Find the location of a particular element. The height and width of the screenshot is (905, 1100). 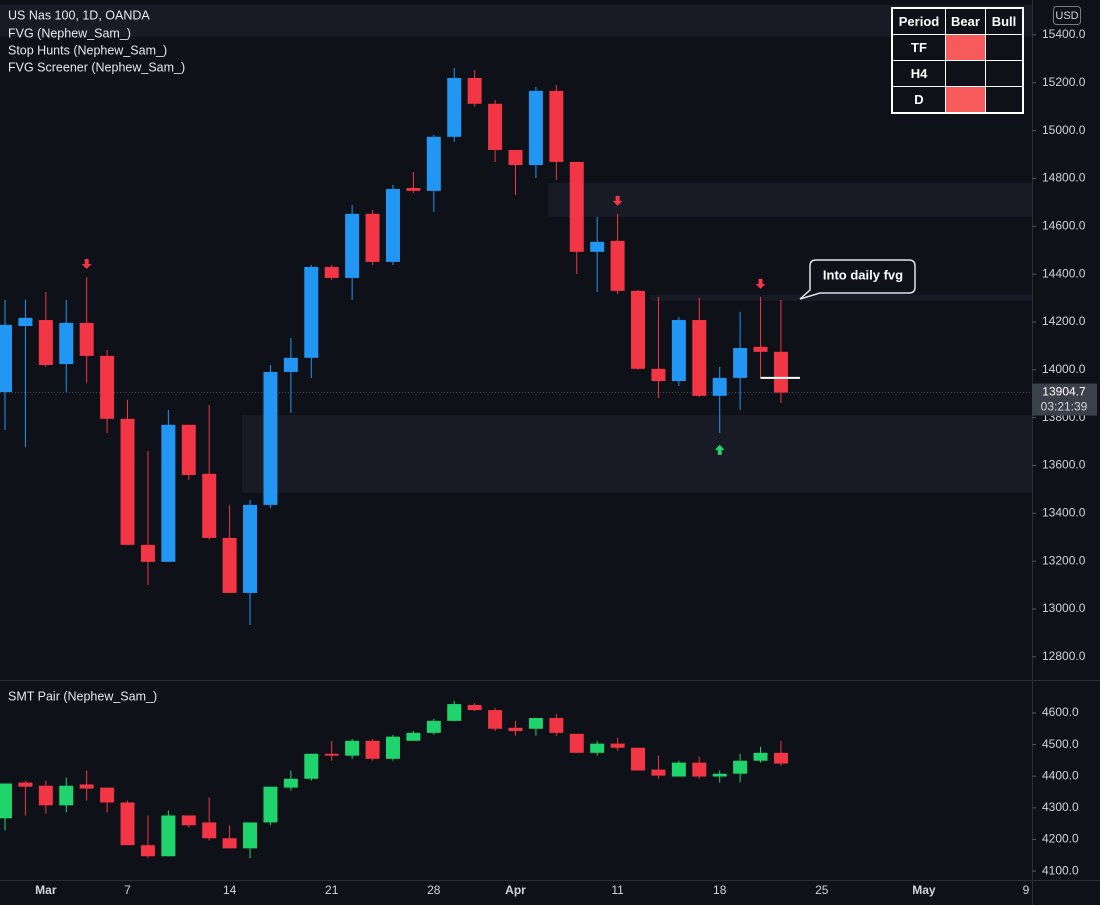

pane-title: SMT Pair (Nephew_Sam_) is located at coordinates (82, 696).